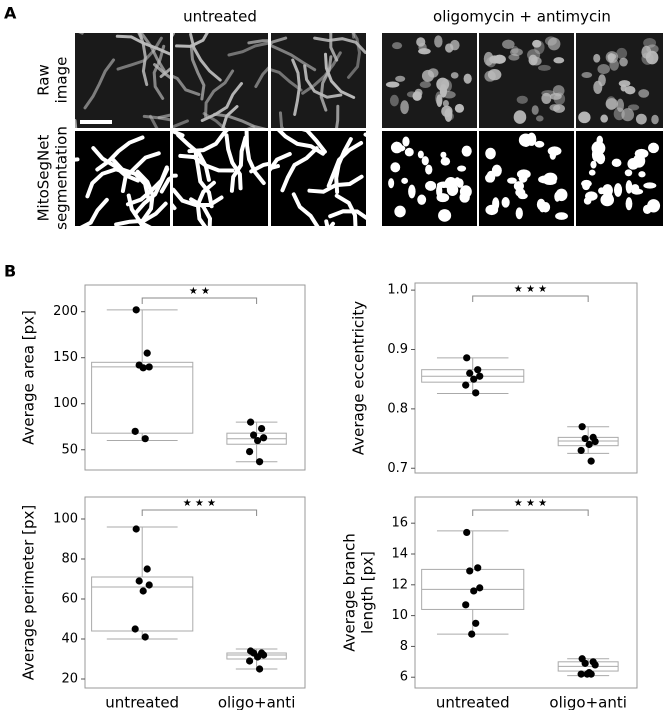 This screenshot has height=710, width=663. Describe the element at coordinates (65, 403) in the screenshot. I see `y-tick-label: 100` at that location.